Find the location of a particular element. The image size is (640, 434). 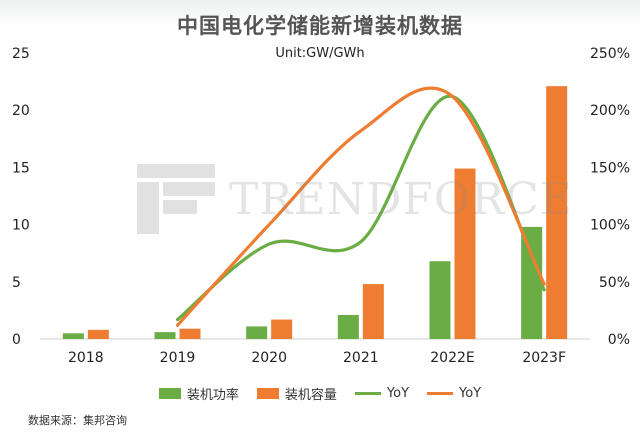

legend-label-power: 装机功率 is located at coordinates (212, 395).